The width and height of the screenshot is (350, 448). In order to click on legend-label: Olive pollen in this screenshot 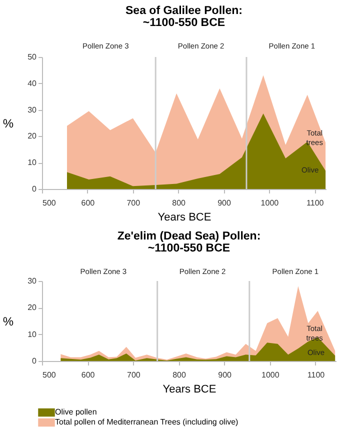, I will do `click(76, 412)`.